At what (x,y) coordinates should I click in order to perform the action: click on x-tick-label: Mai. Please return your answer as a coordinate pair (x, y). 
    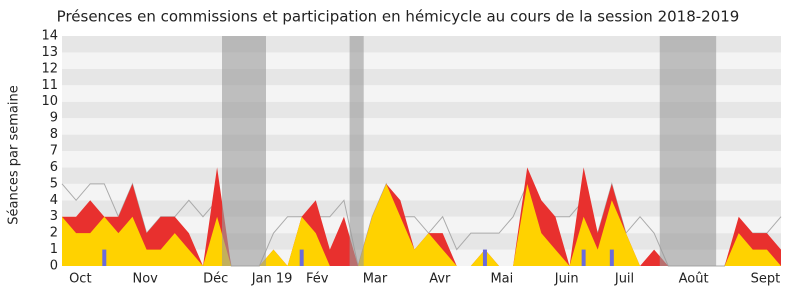
    Looking at the image, I should click on (501, 279).